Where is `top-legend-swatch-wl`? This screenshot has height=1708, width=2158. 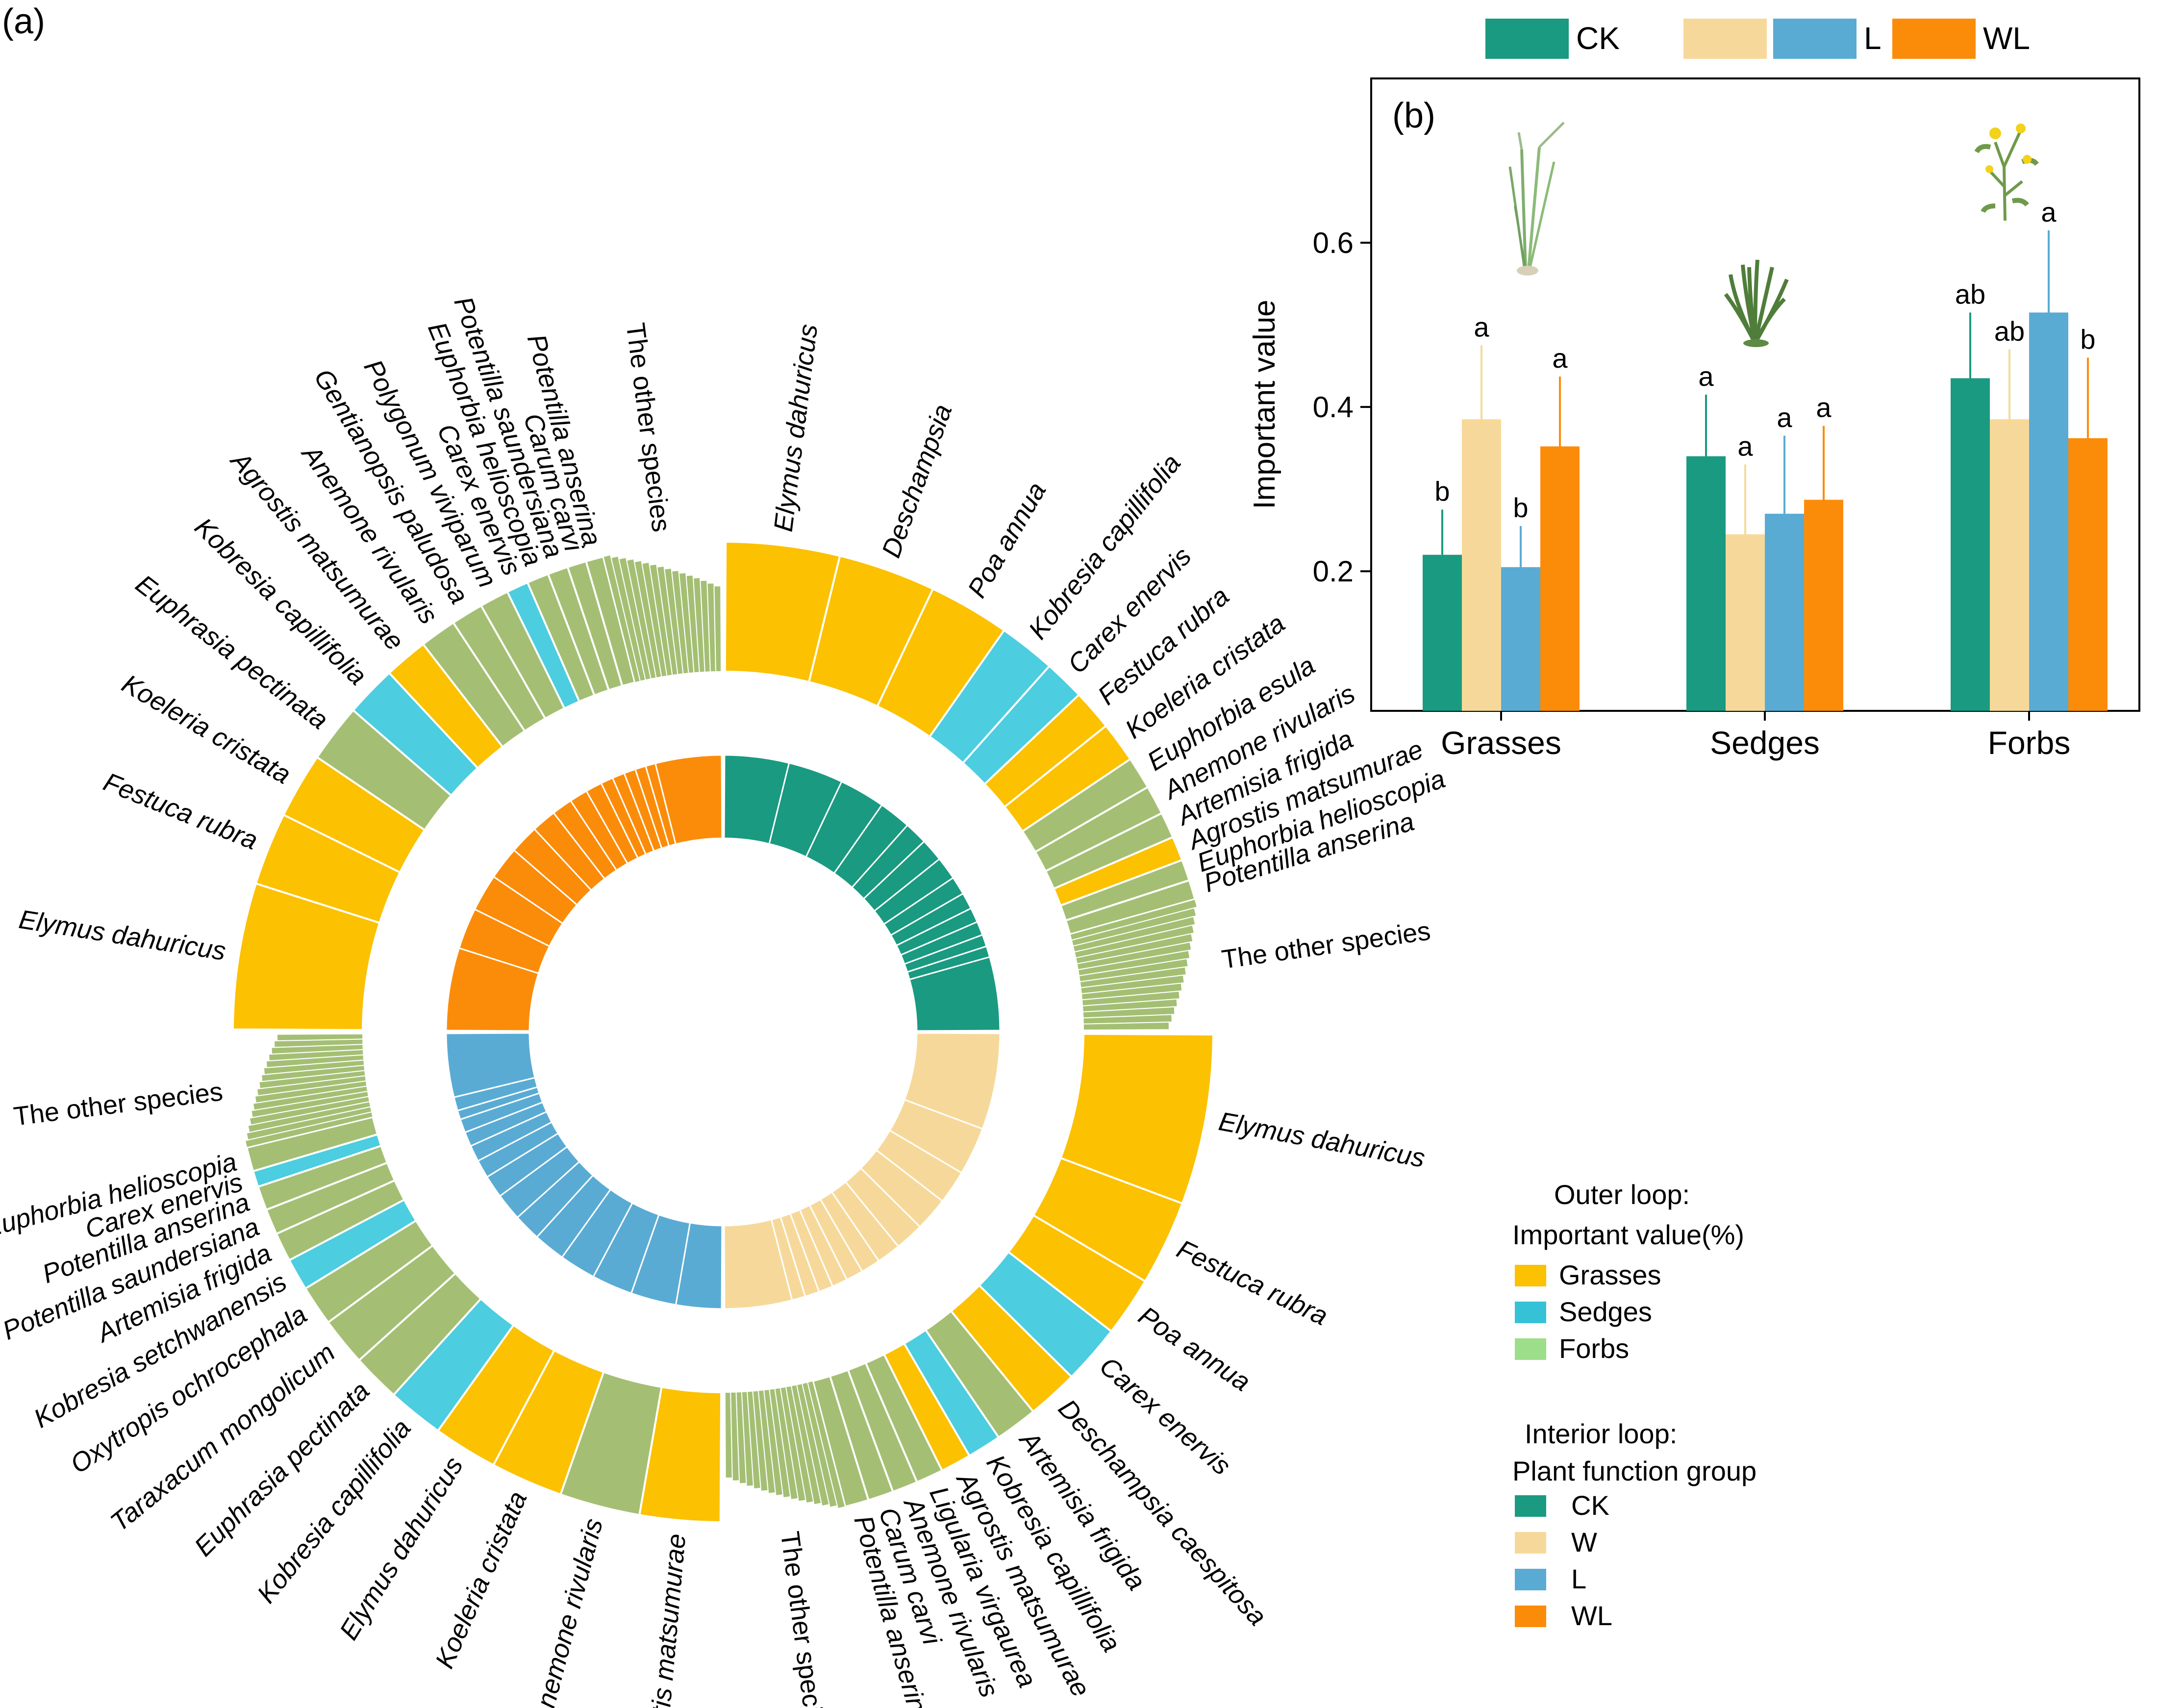
top-legend-swatch-wl is located at coordinates (1934, 39).